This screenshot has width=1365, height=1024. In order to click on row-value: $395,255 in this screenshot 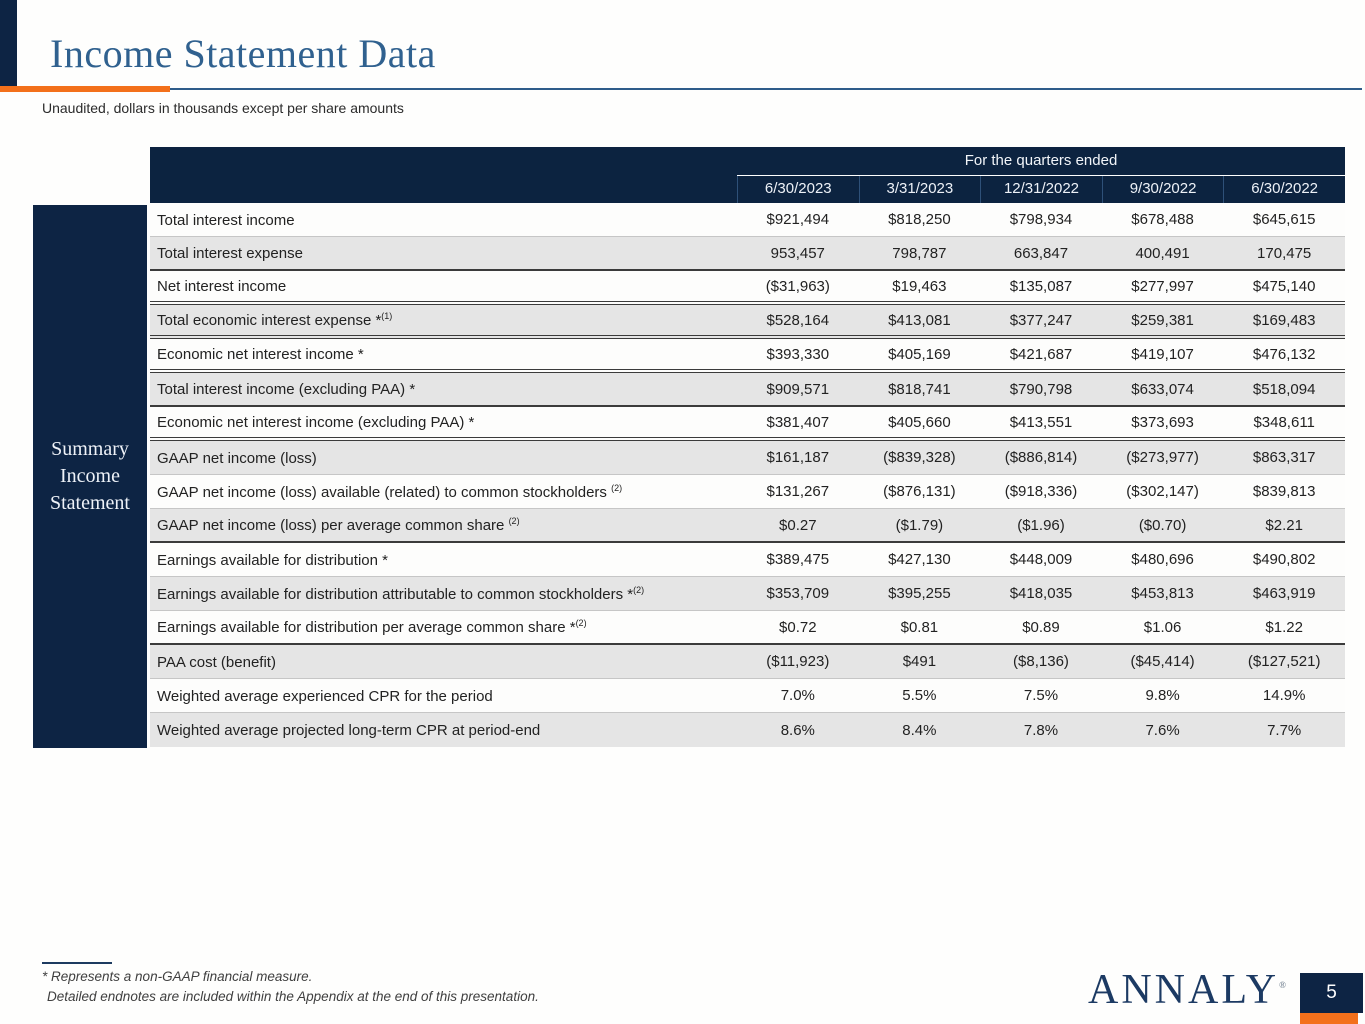, I will do `click(919, 593)`.